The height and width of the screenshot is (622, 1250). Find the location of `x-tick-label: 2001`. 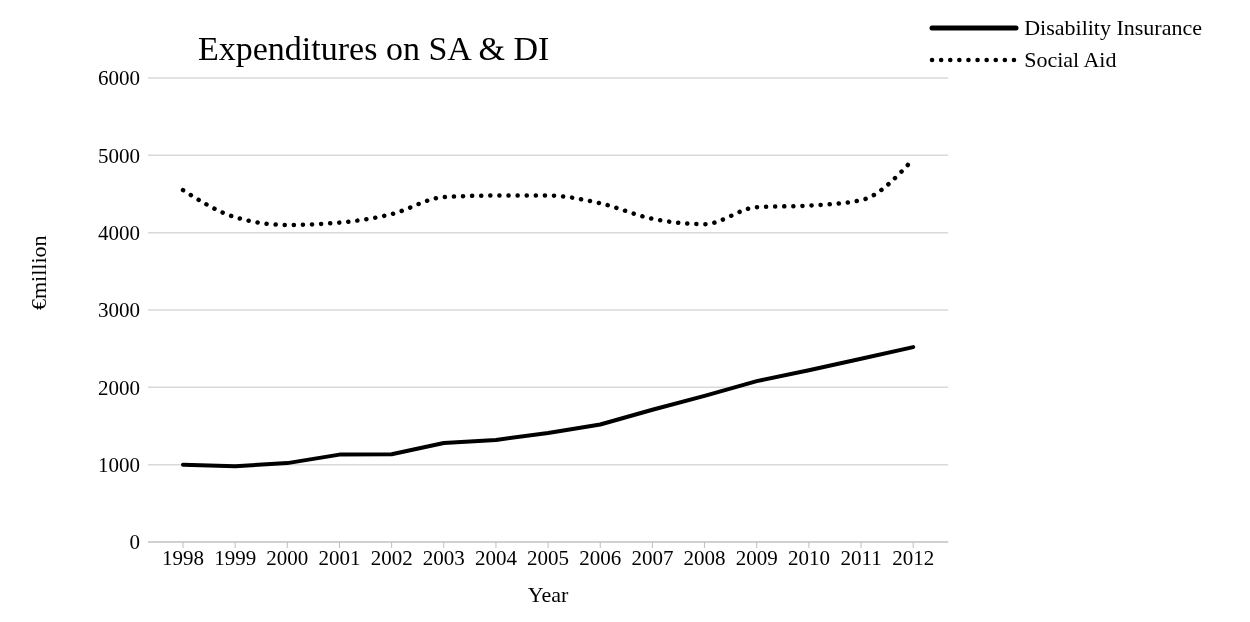

x-tick-label: 2001 is located at coordinates (339, 557).